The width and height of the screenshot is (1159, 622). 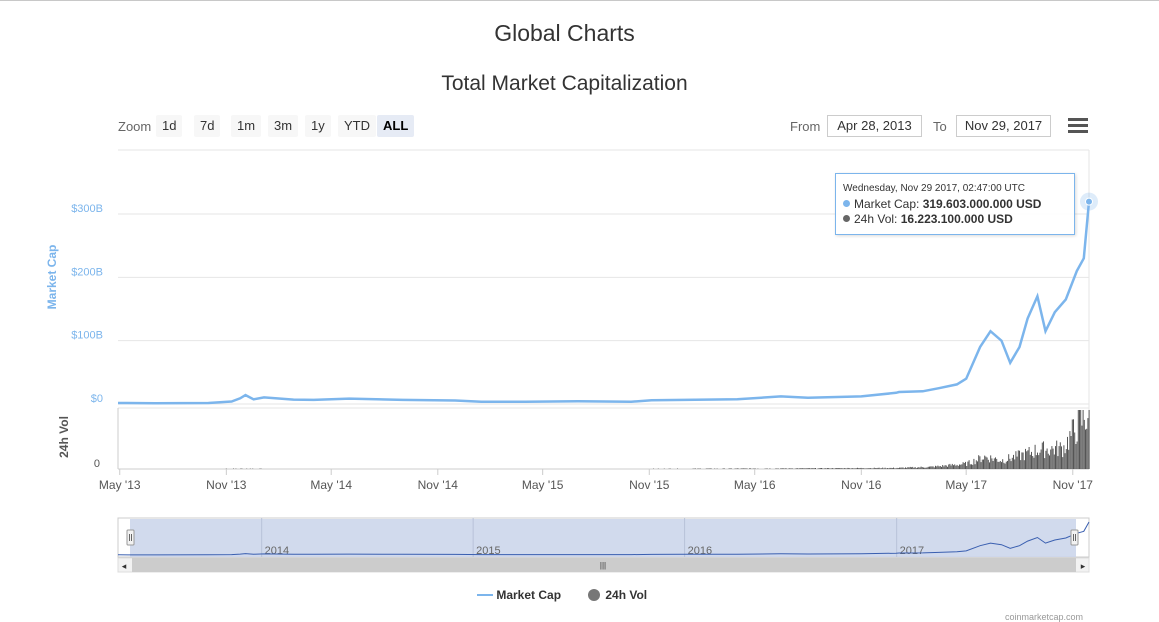 I want to click on legend-item-24h-vol: 24h Vol, so click(x=617, y=595).